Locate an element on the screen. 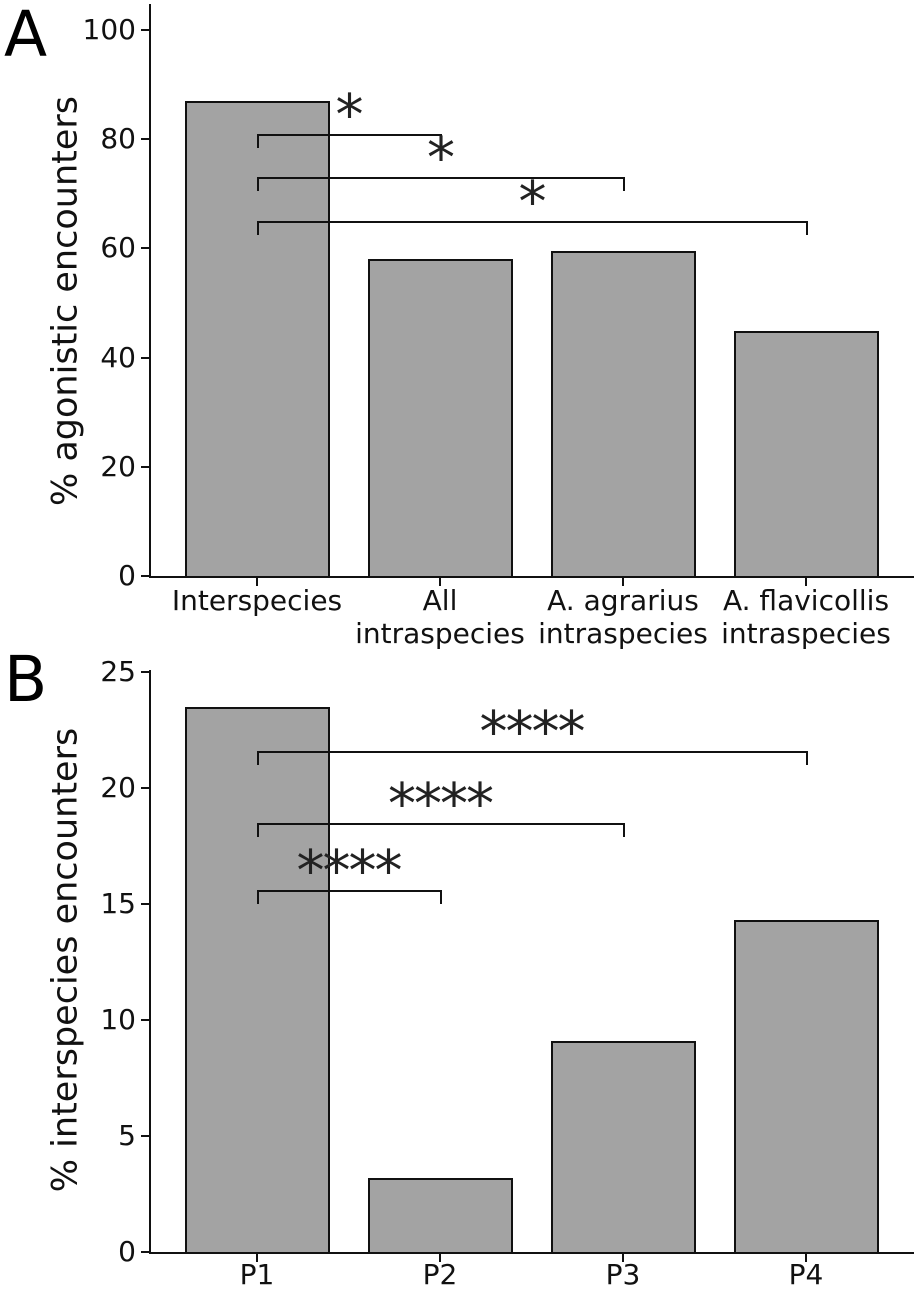  x-tick-label-line: A. flavicollis is located at coordinates (806, 600).